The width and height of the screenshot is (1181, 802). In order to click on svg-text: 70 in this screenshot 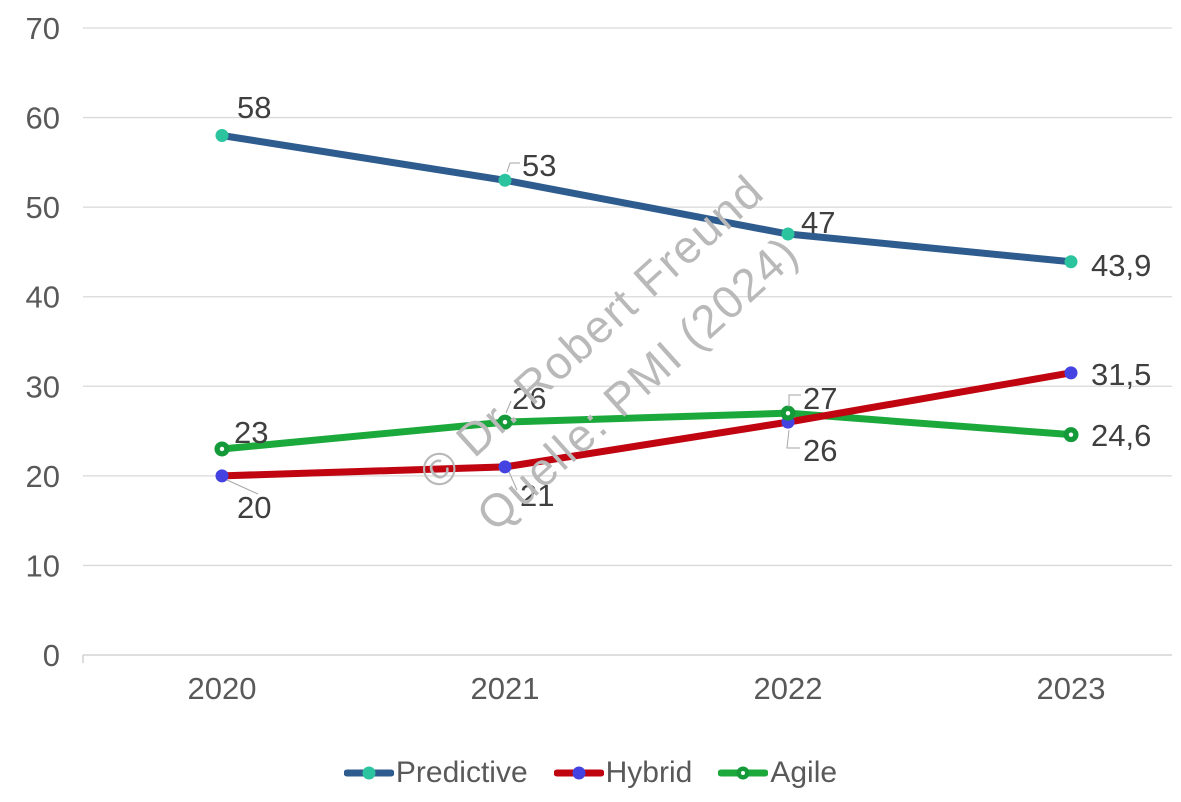, I will do `click(43, 28)`.